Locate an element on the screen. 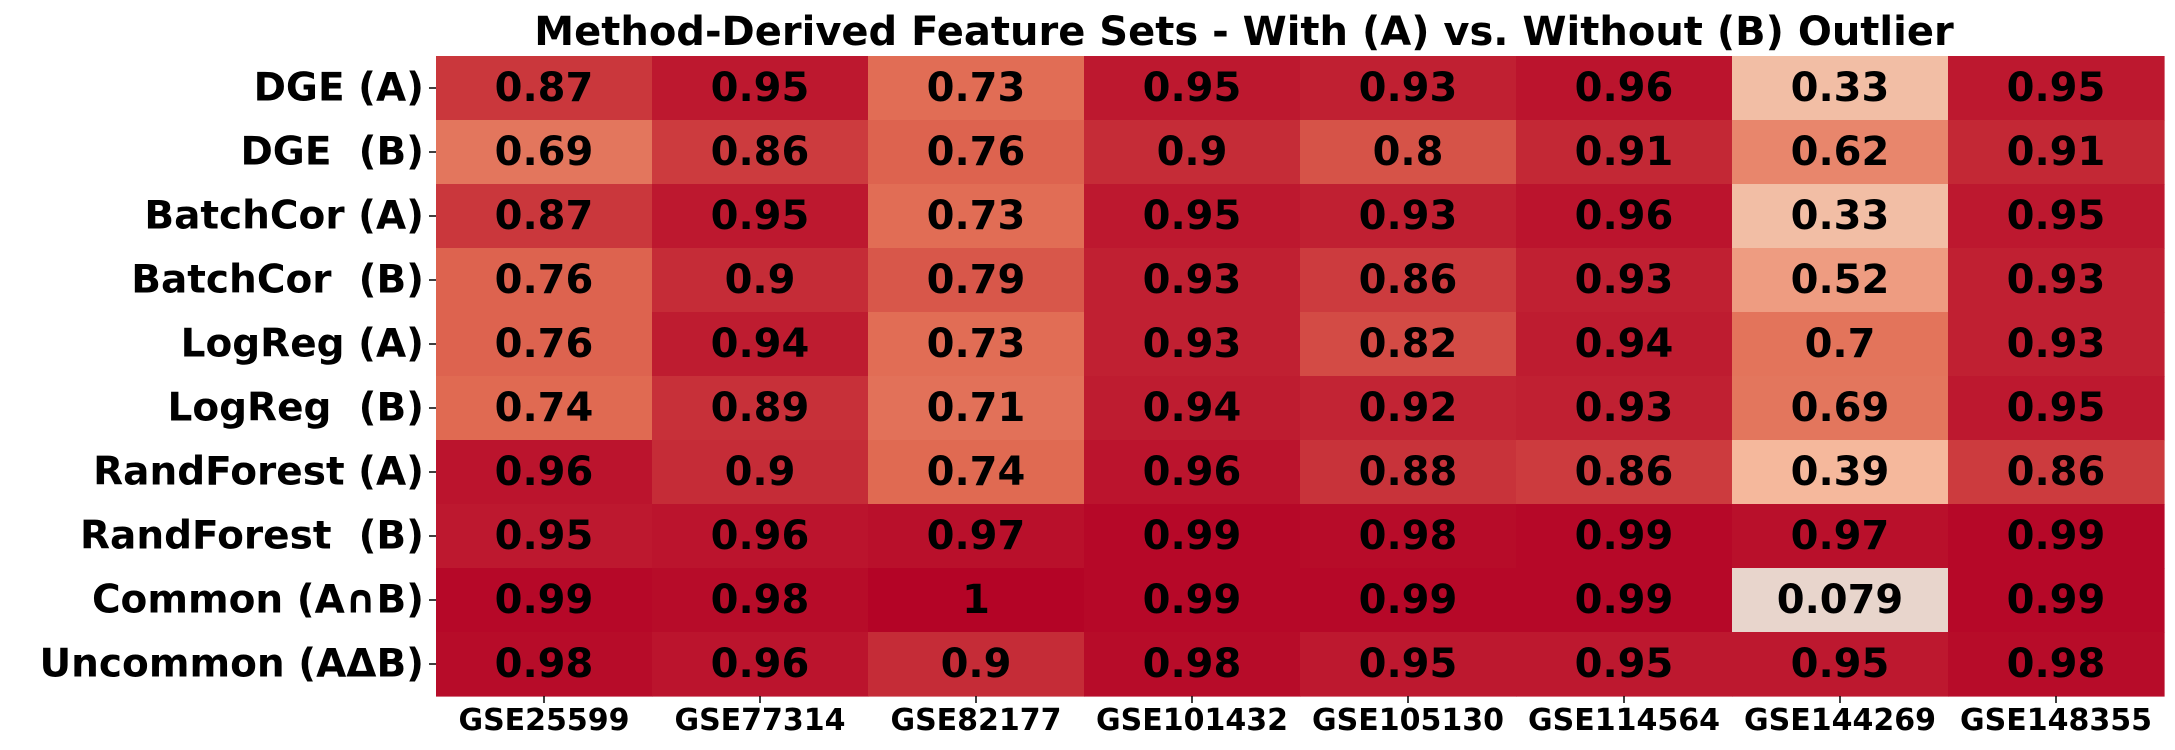 Image resolution: width=2175 pixels, height=750 pixels. column-label: GSE105130 is located at coordinates (1408, 720).